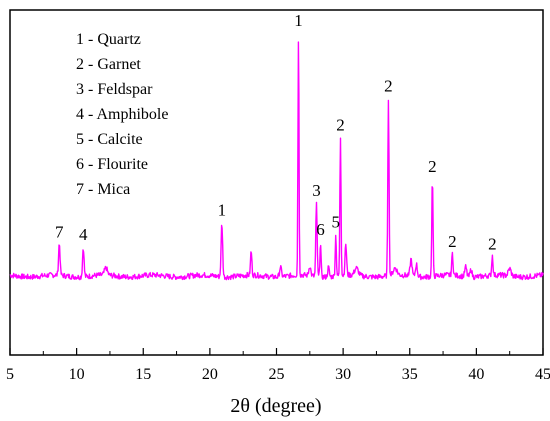 Image resolution: width=550 pixels, height=421 pixels. I want to click on legend-entry: 1 - Quartz, so click(108, 39).